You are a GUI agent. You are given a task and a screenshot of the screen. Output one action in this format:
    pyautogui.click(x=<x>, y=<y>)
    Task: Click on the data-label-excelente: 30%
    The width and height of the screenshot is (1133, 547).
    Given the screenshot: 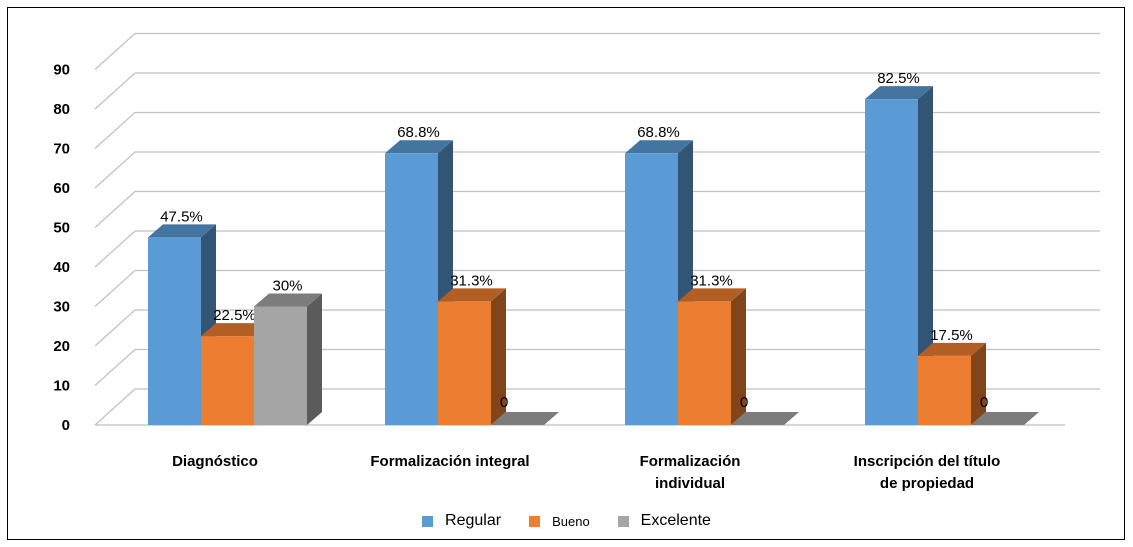 What is the action you would take?
    pyautogui.click(x=287, y=286)
    